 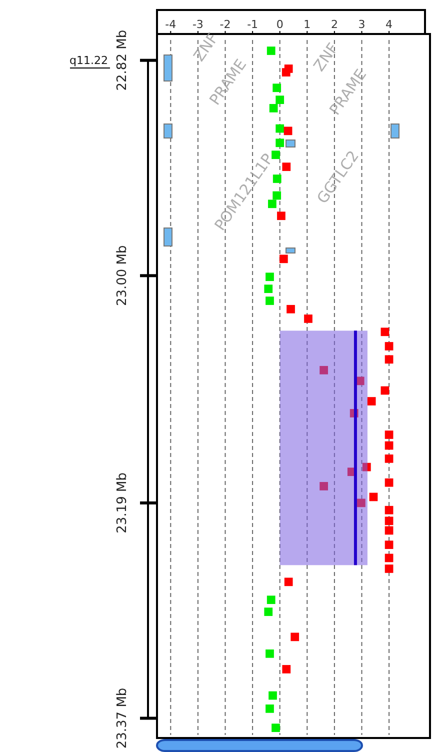 I want to click on x-tick-label: 3, so click(x=362, y=24).